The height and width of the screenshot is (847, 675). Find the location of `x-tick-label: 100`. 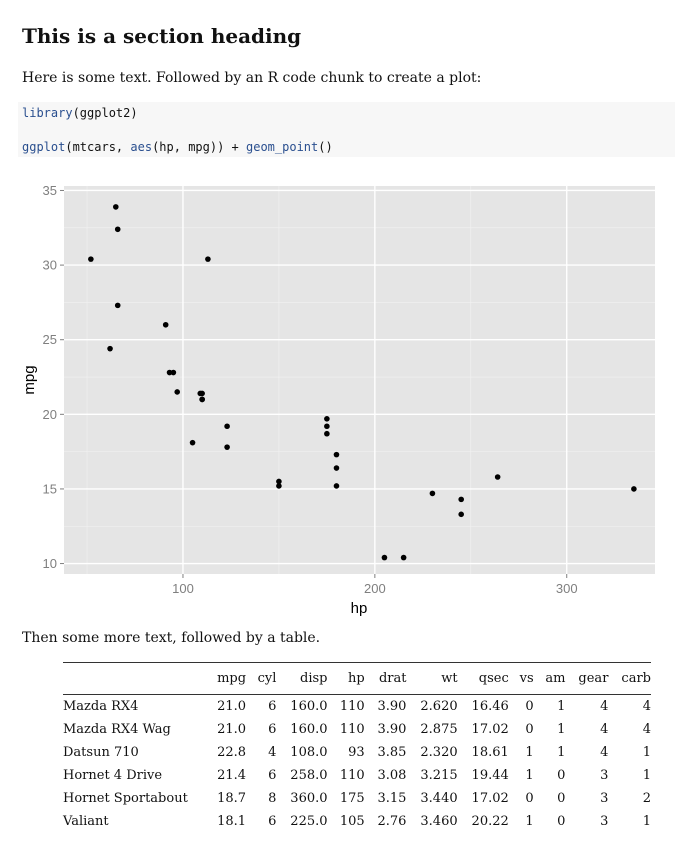

x-tick-label: 100 is located at coordinates (183, 588).